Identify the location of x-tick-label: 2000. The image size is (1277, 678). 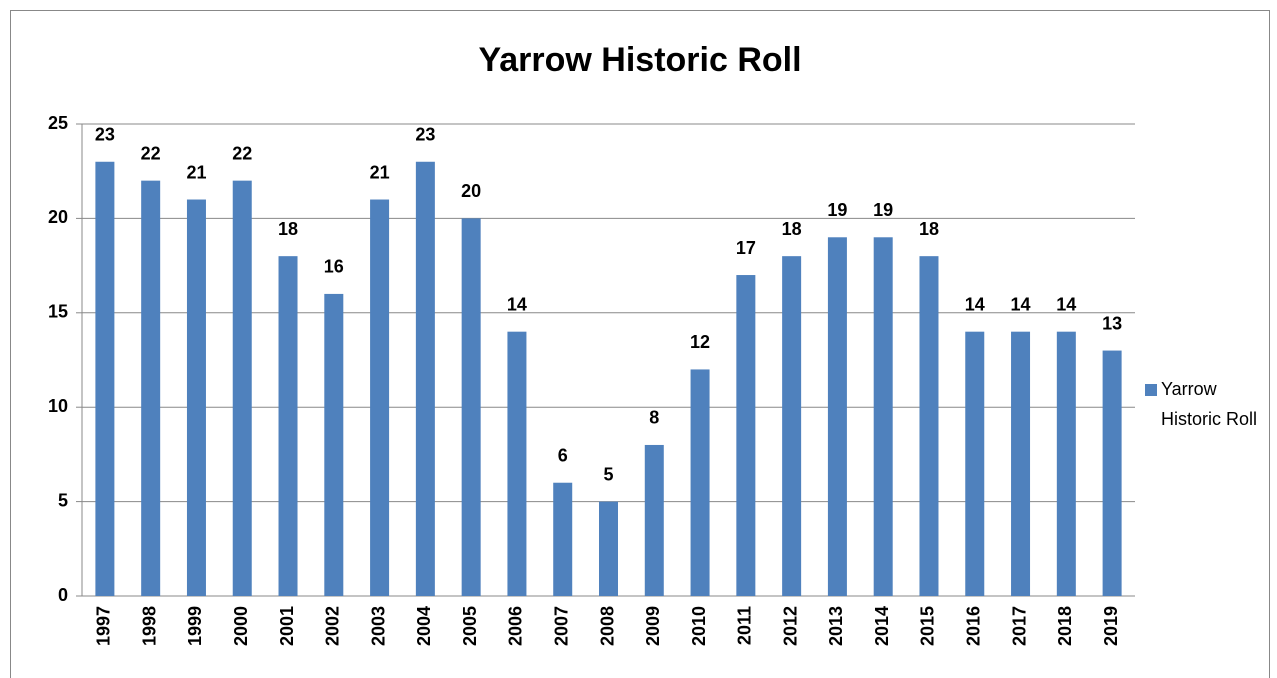
(241, 626).